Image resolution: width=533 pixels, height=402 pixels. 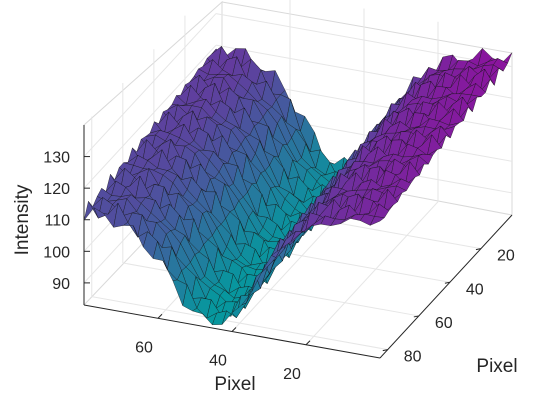 What do you see at coordinates (223, 348) in the screenshot?
I see `x-ticks: 20 40 60` at bounding box center [223, 348].